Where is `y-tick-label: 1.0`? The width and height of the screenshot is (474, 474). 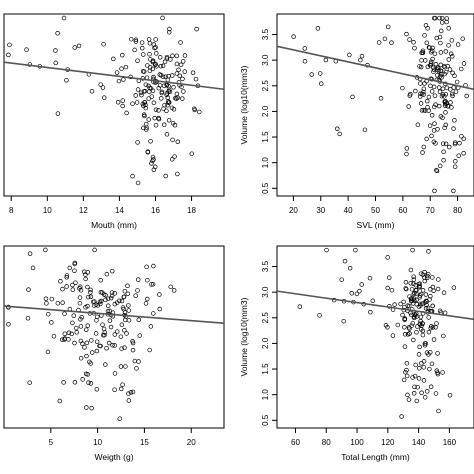 y-tick-label: 1.0 is located at coordinates (265, 395).